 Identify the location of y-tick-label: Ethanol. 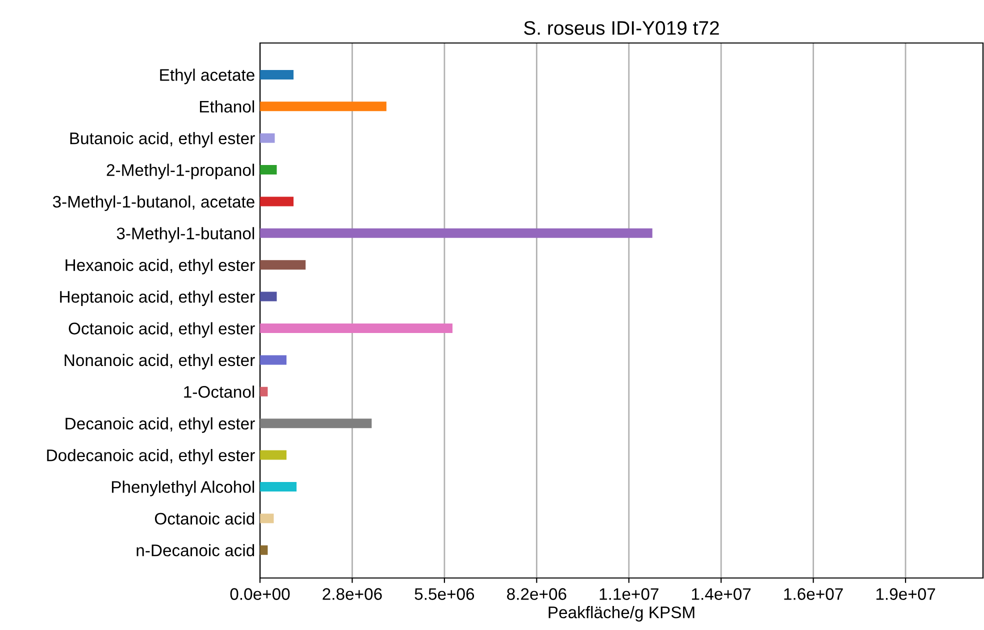
(227, 106).